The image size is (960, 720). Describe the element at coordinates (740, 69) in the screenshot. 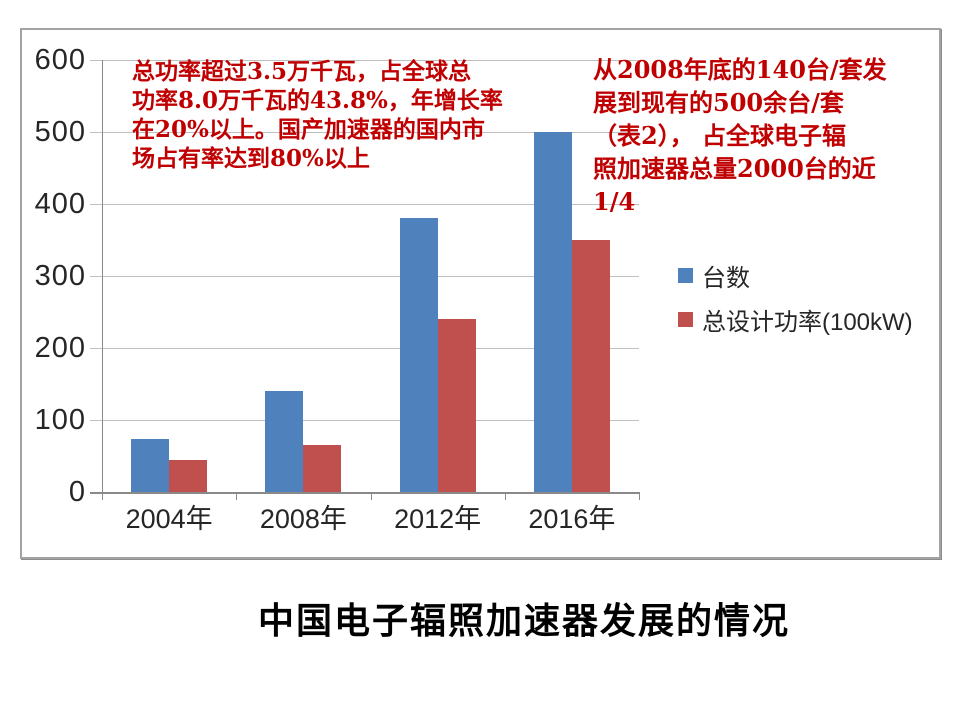

I see `annotation-line: 从2008年底的140台/套发` at that location.